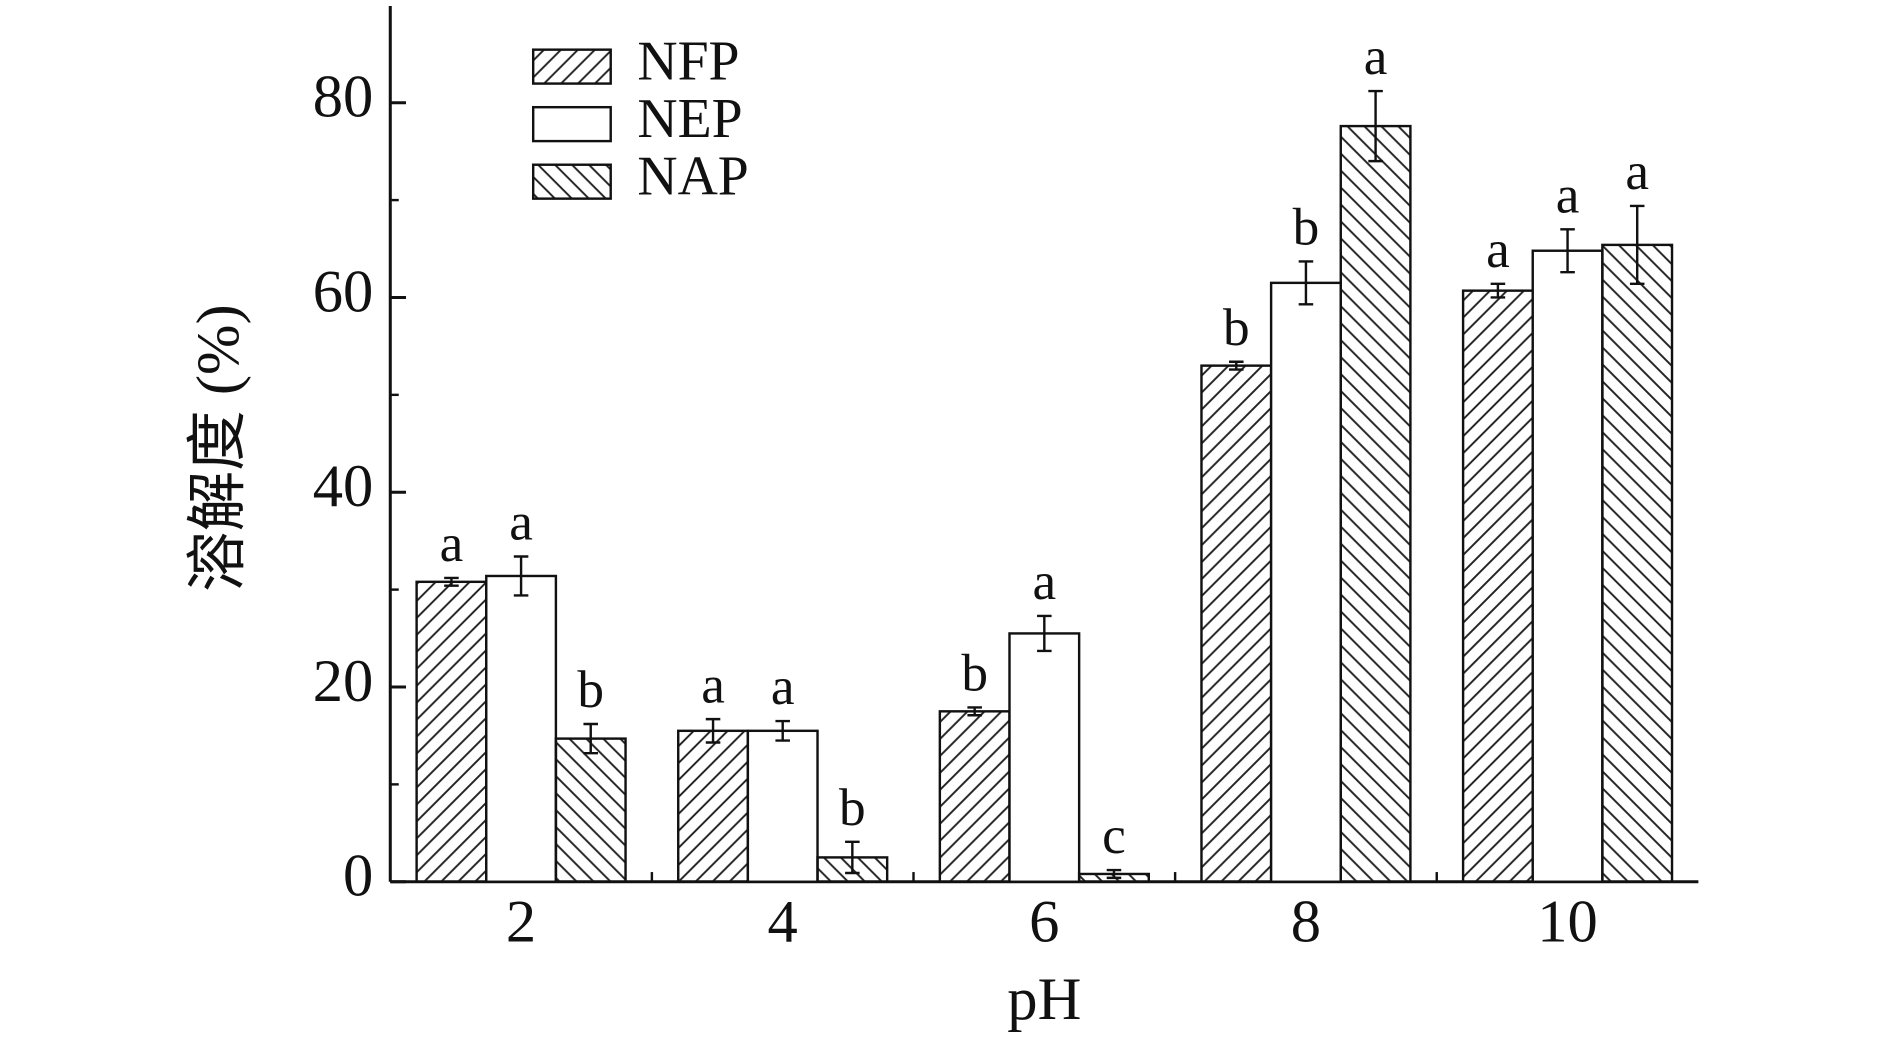 The image size is (1890, 1038). What do you see at coordinates (343, 291) in the screenshot?
I see `y-tick-label: 60` at bounding box center [343, 291].